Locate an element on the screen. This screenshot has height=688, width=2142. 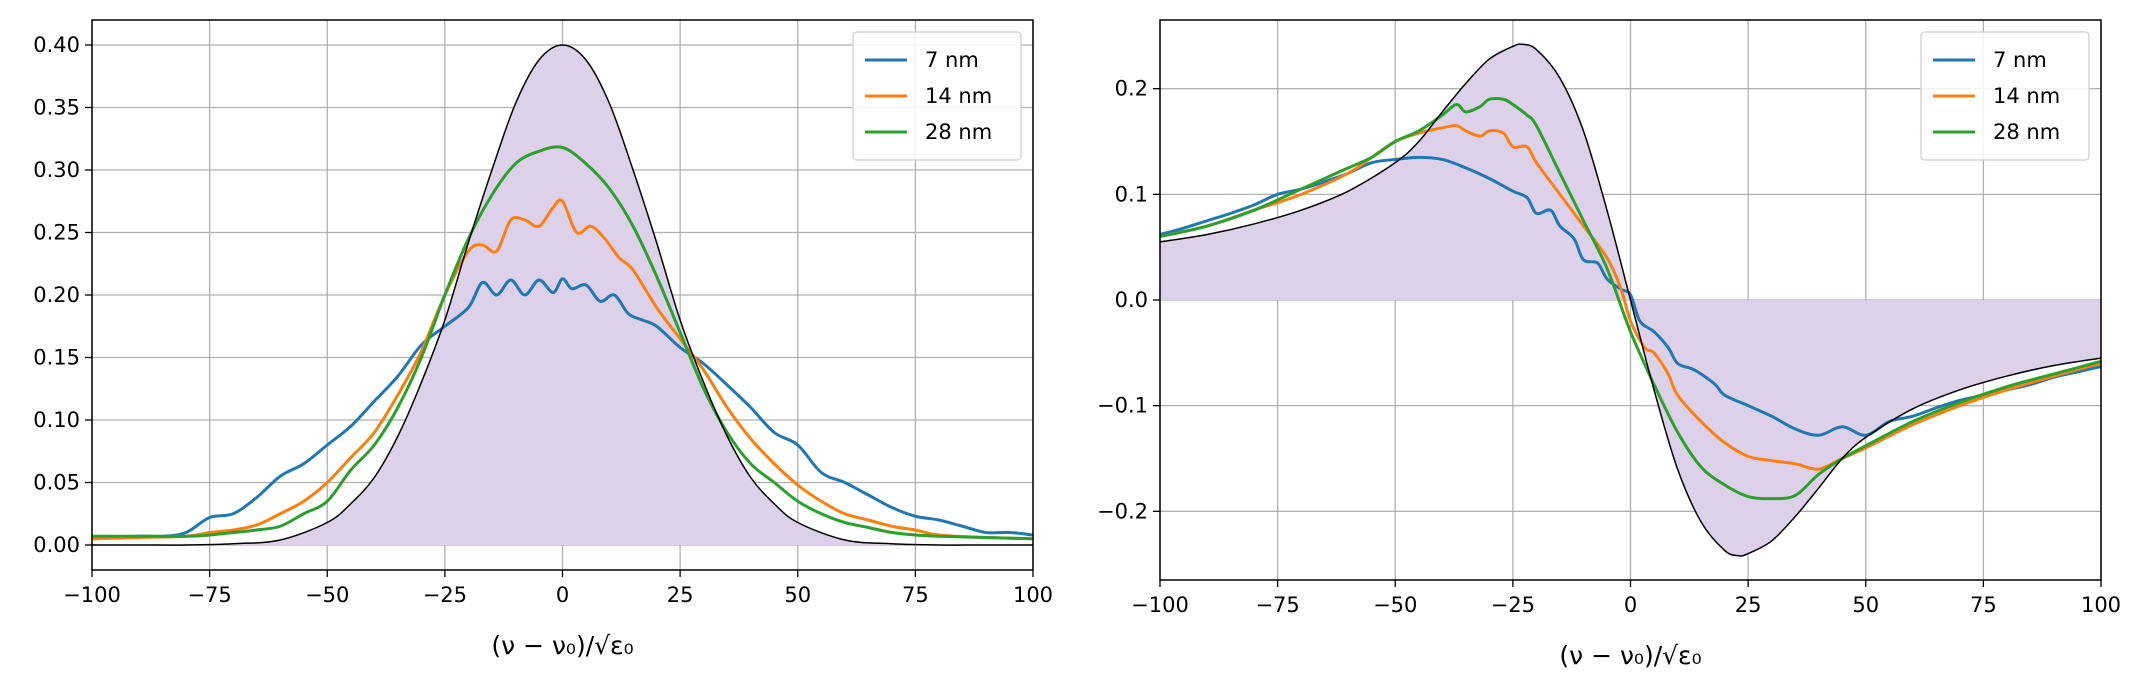
y-tick-label: 0.40 is located at coordinates (56, 45).